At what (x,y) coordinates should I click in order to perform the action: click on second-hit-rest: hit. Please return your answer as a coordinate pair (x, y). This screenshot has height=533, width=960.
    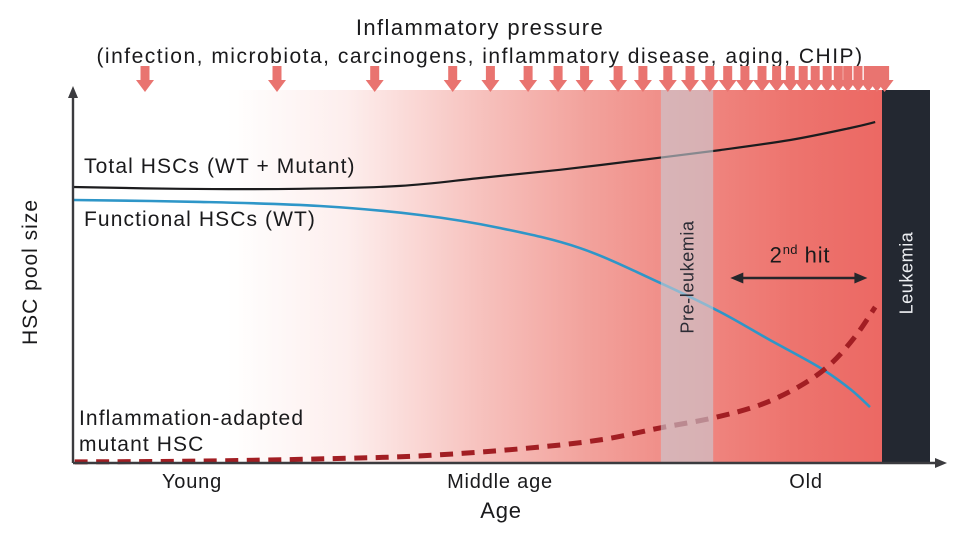
    Looking at the image, I should click on (814, 255).